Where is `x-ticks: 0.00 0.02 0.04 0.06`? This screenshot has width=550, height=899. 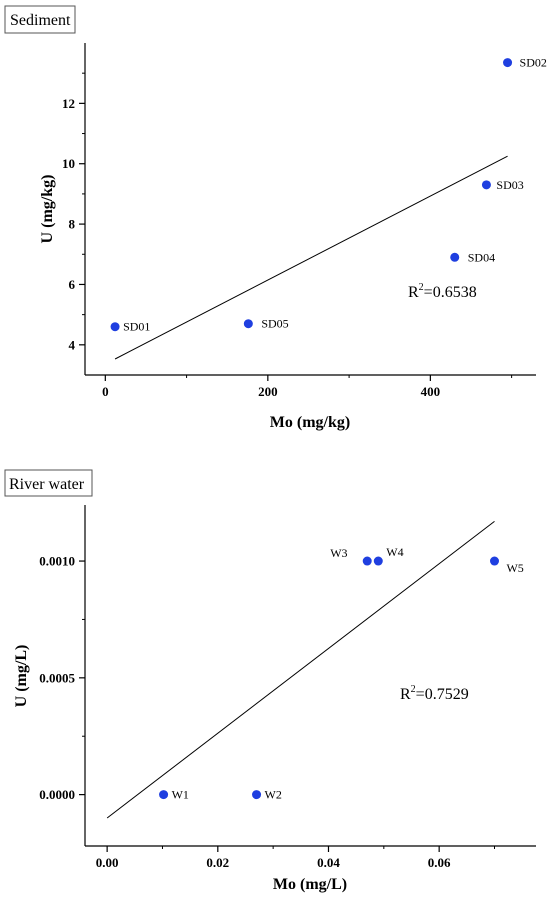 x-ticks: 0.00 0.02 0.04 0.06 is located at coordinates (295, 858).